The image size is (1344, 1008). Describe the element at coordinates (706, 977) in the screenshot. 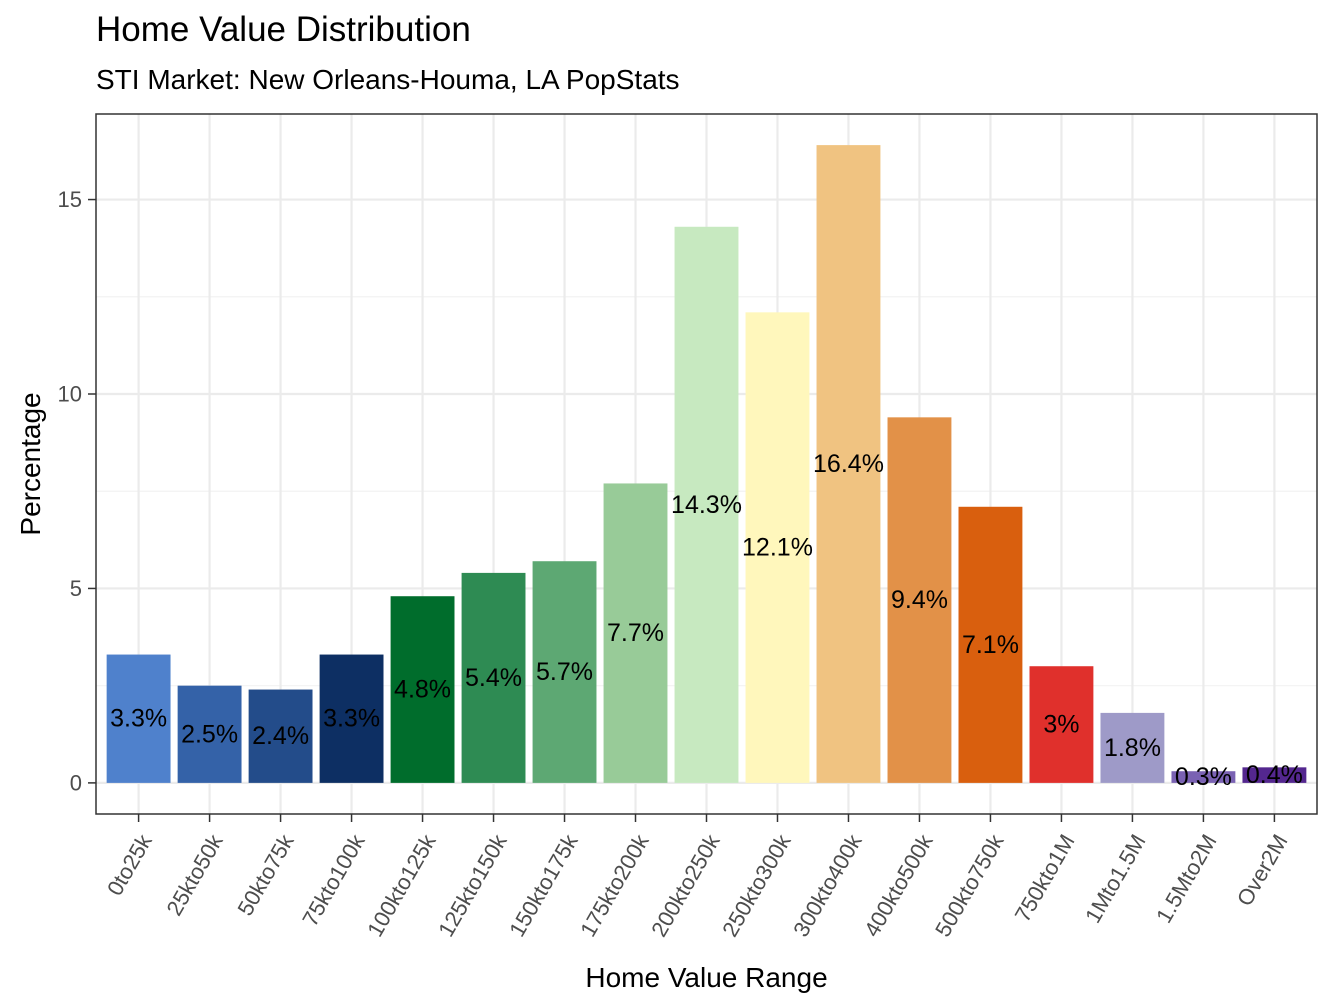

I see `x-axis-title: Home Value Range` at that location.